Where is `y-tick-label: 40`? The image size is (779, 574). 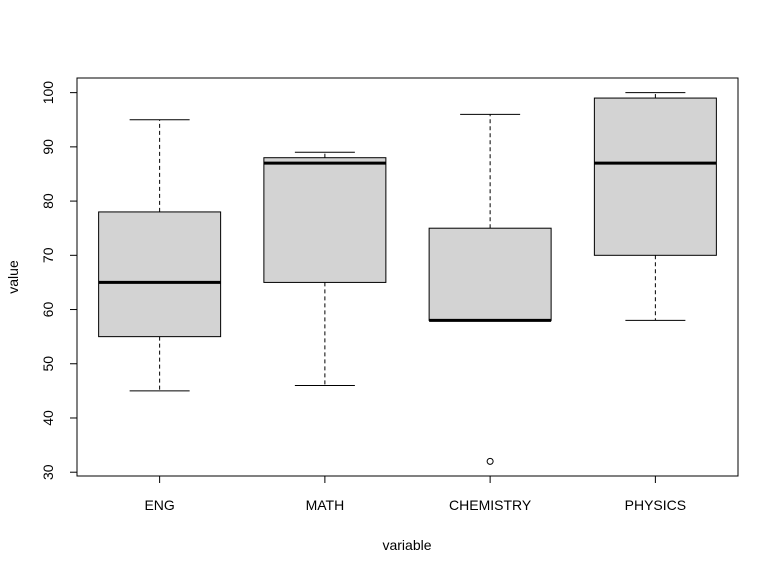 y-tick-label: 40 is located at coordinates (48, 418).